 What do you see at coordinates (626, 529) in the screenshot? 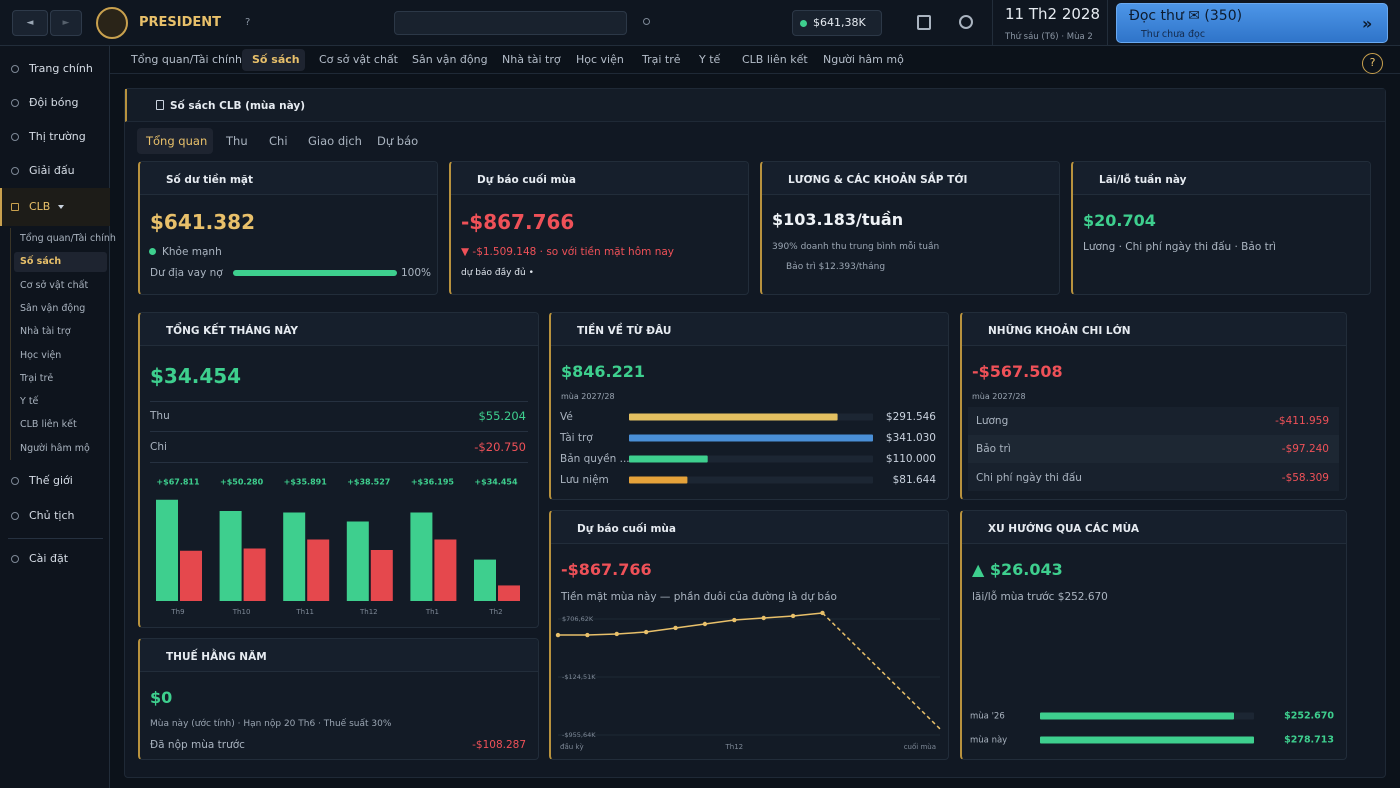
I see `card-title: Dự báo cuối mùa` at bounding box center [626, 529].